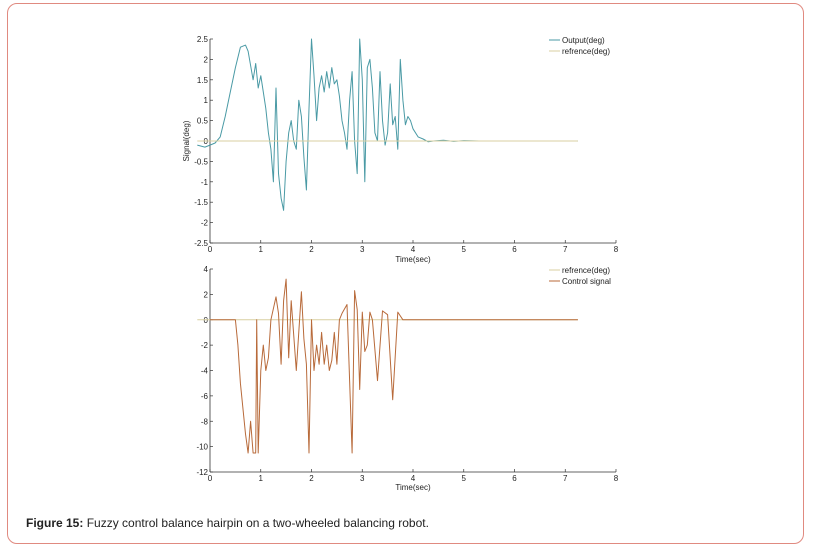 This screenshot has height=549, width=815. I want to click on y-axis-label: Signal(deg), so click(186, 140).